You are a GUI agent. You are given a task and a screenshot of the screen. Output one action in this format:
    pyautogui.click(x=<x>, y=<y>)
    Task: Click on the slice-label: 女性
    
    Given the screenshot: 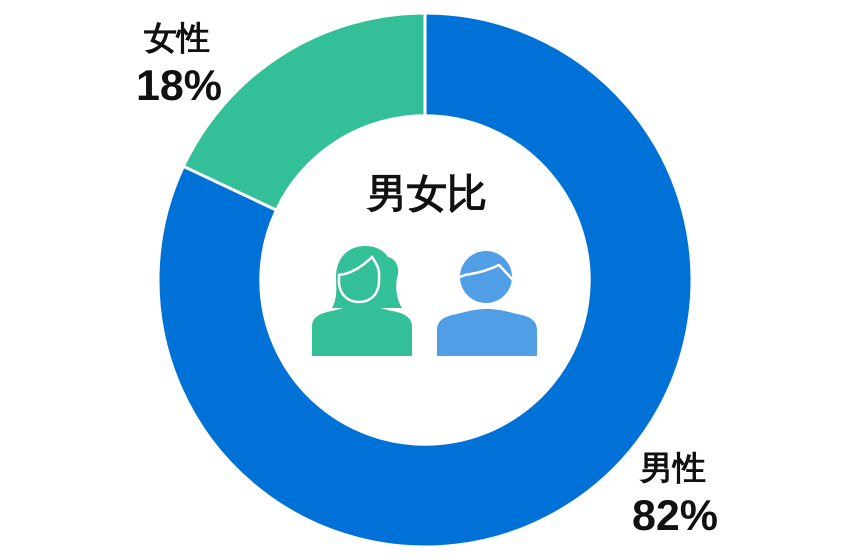 What is the action you would take?
    pyautogui.click(x=176, y=37)
    